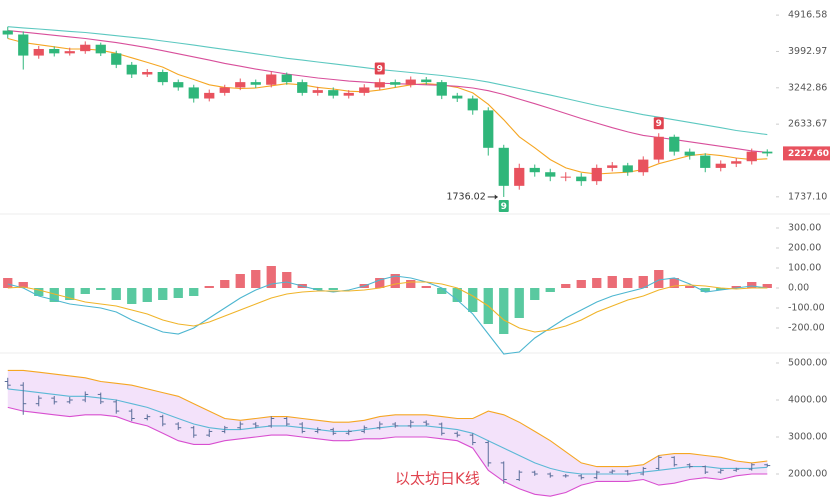  Describe the element at coordinates (807, 399) in the screenshot. I see `y-tick-label: 4000.00` at that location.